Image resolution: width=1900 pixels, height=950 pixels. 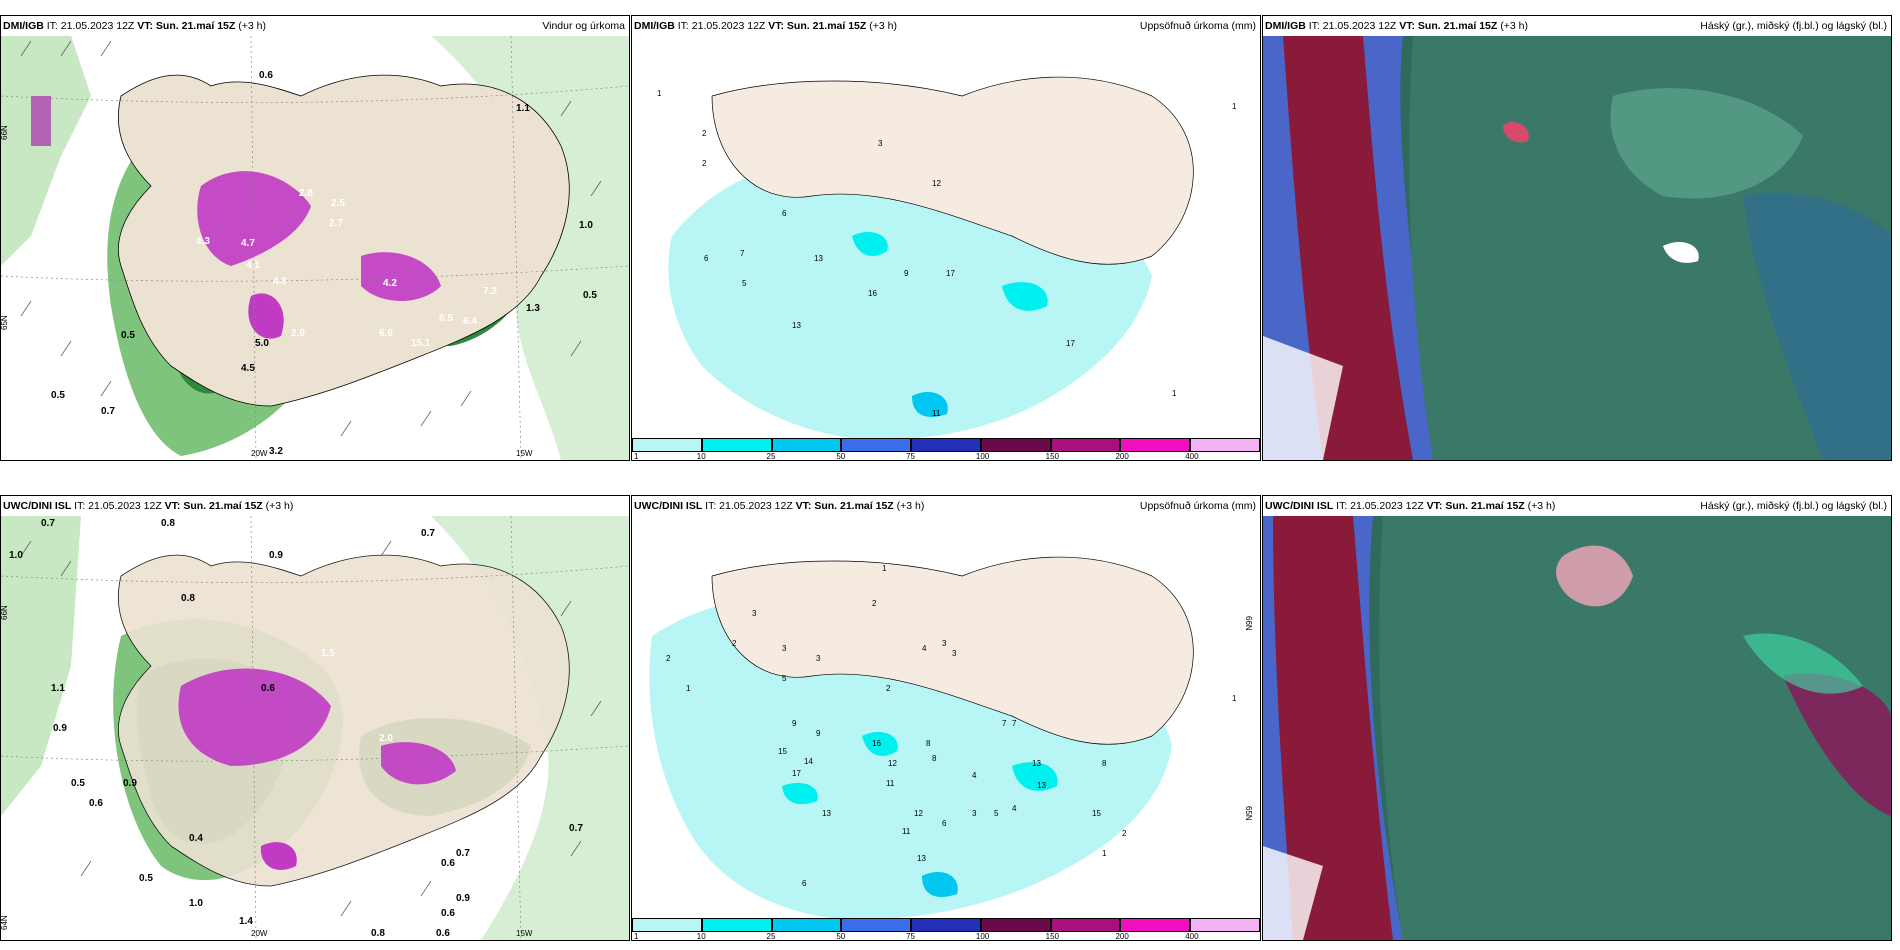 I want to click on value-label: 7, so click(x=1004, y=723).